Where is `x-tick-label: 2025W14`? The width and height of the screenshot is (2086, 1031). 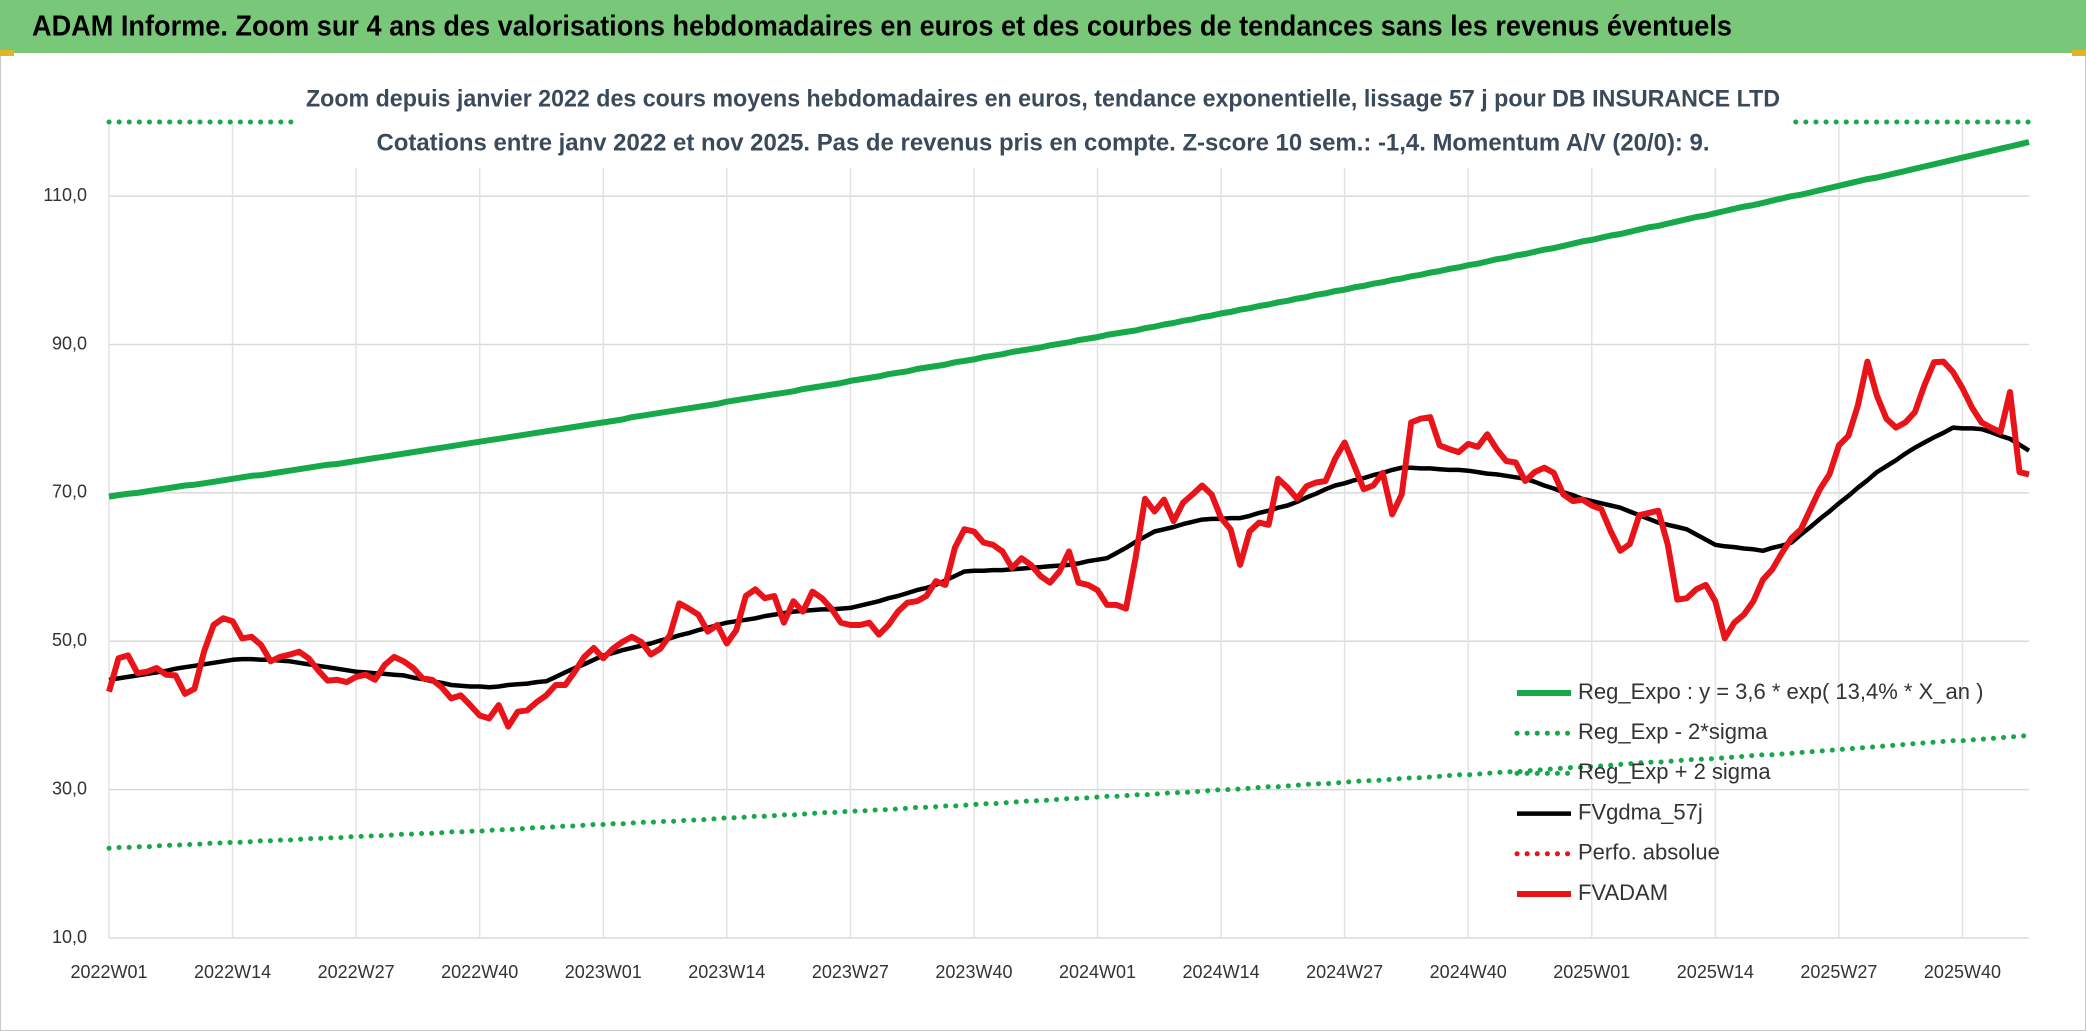 x-tick-label: 2025W14 is located at coordinates (1715, 972).